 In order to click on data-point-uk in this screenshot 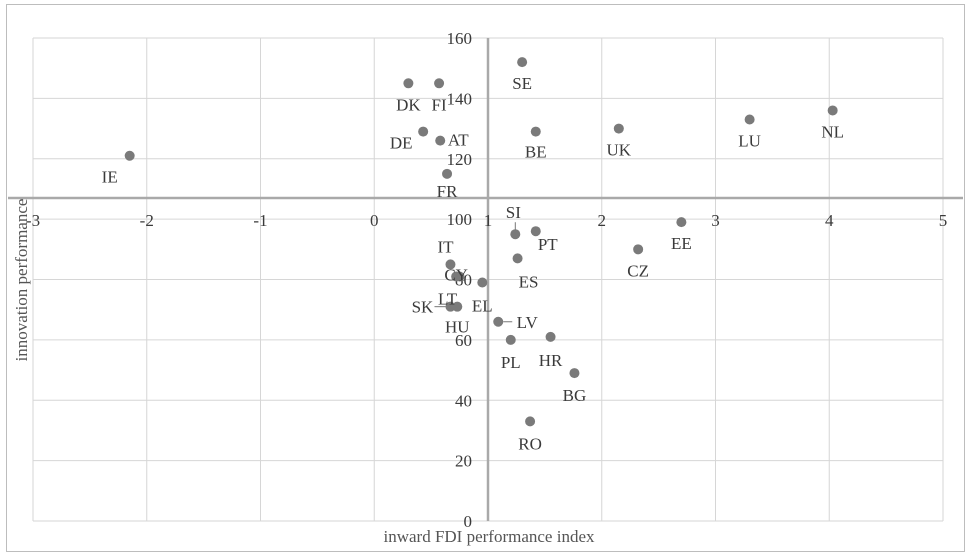, I will do `click(618, 128)`.